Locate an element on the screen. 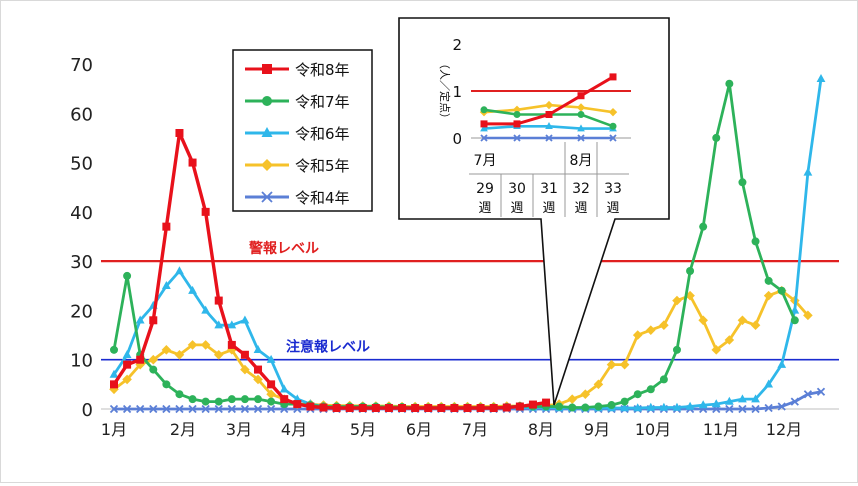 The height and width of the screenshot is (486, 858). legend-item: 令和5年 is located at coordinates (297, 166).